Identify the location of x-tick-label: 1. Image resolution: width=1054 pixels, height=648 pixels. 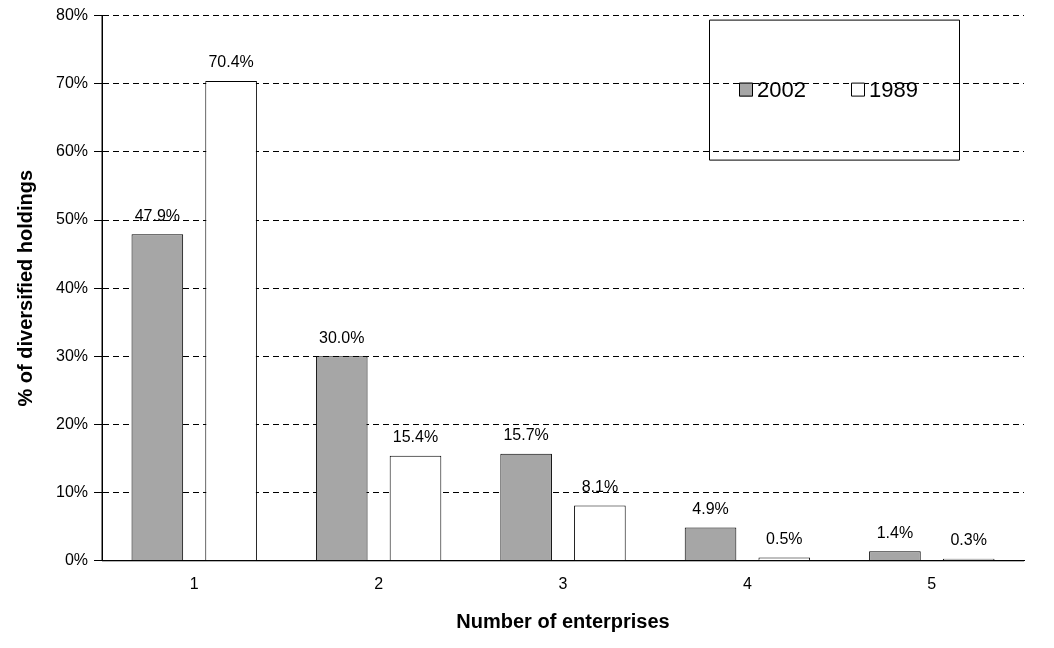
(194, 583).